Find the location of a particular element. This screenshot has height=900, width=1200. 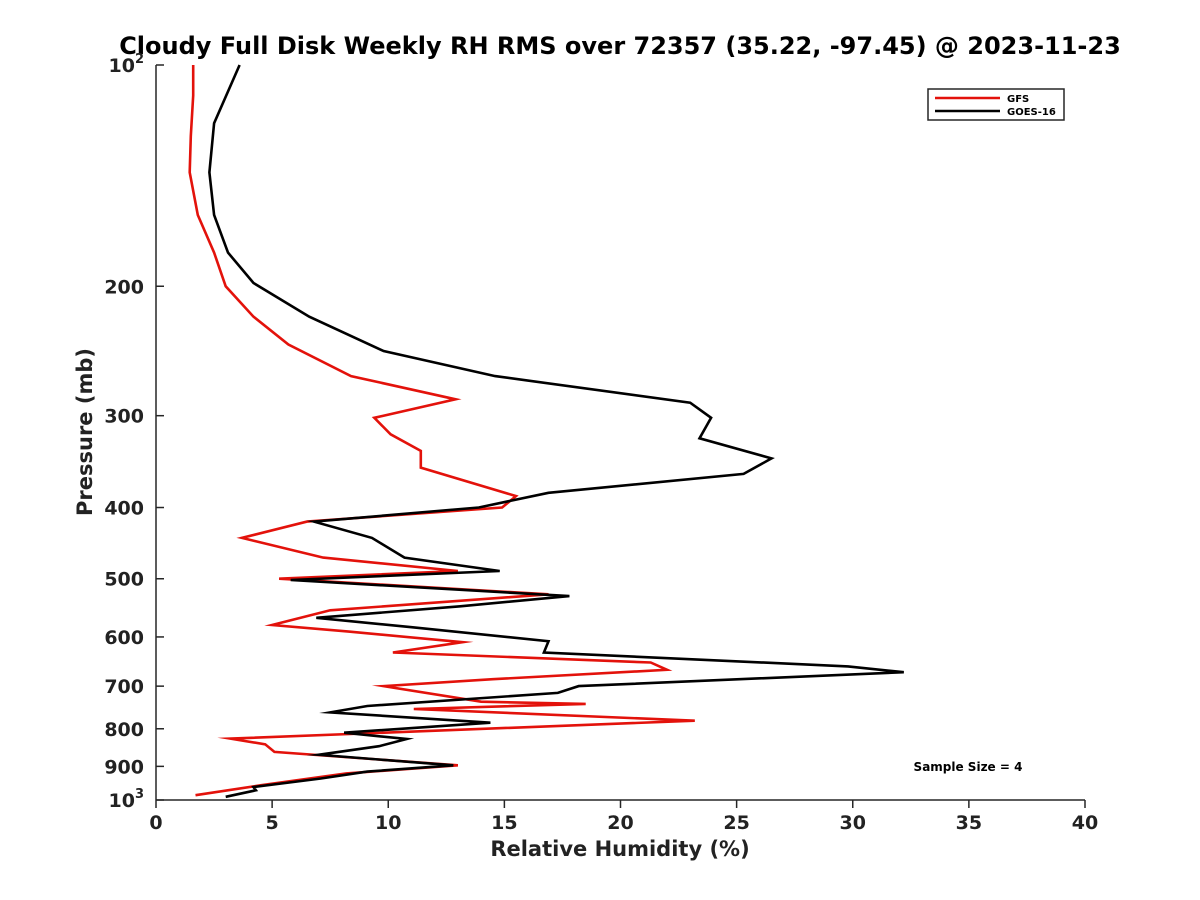

y-tick-label: 10² is located at coordinates (127, 64).